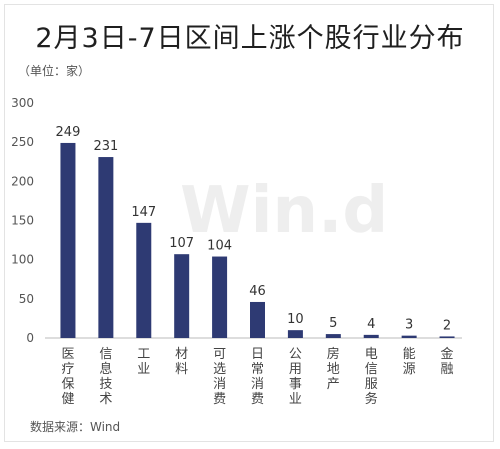  Describe the element at coordinates (447, 361) in the screenshot. I see `category-label: 金融` at that location.